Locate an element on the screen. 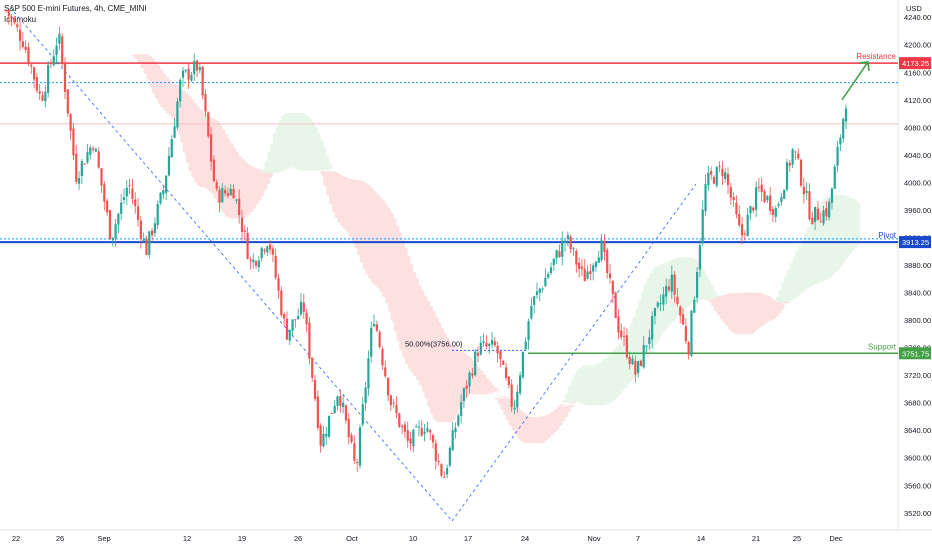 This screenshot has height=550, width=932. price-tick-label: 3560.00 is located at coordinates (917, 485).